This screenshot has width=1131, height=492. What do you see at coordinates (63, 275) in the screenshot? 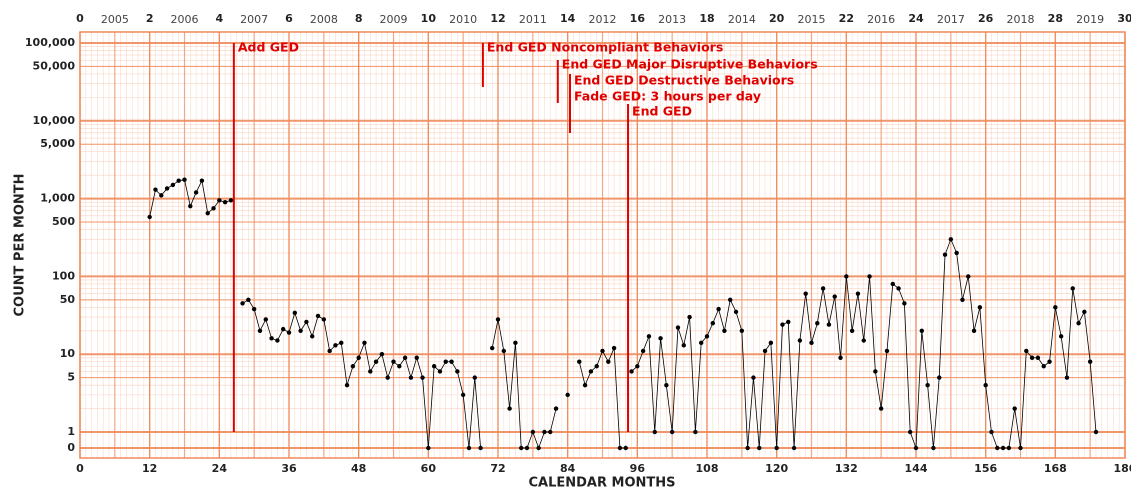
I see `y-tick-label: 100` at bounding box center [63, 275].